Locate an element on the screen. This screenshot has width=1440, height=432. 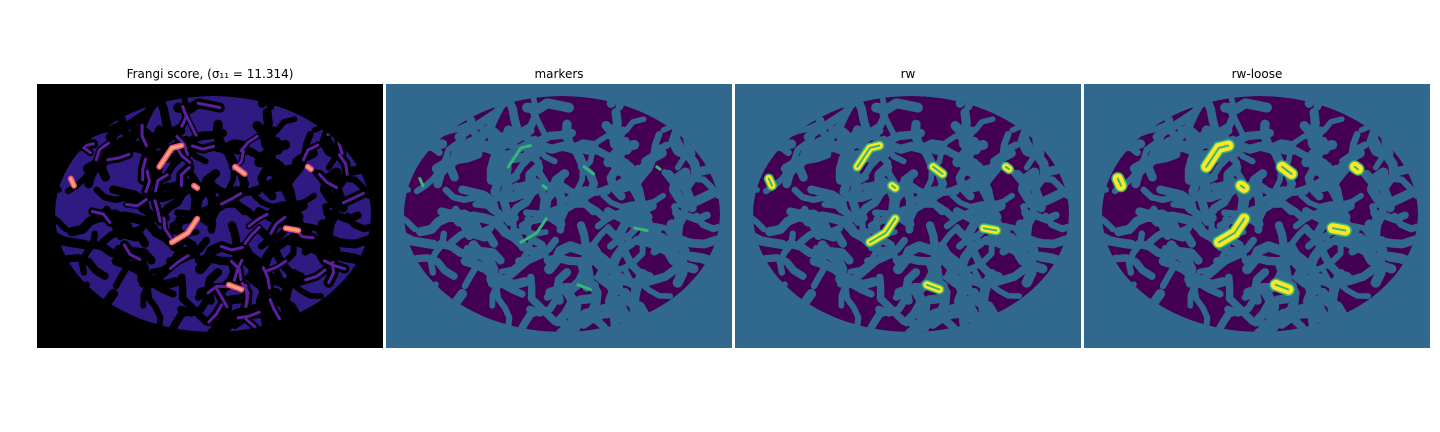
tissue-region is located at coordinates (1260, 214).